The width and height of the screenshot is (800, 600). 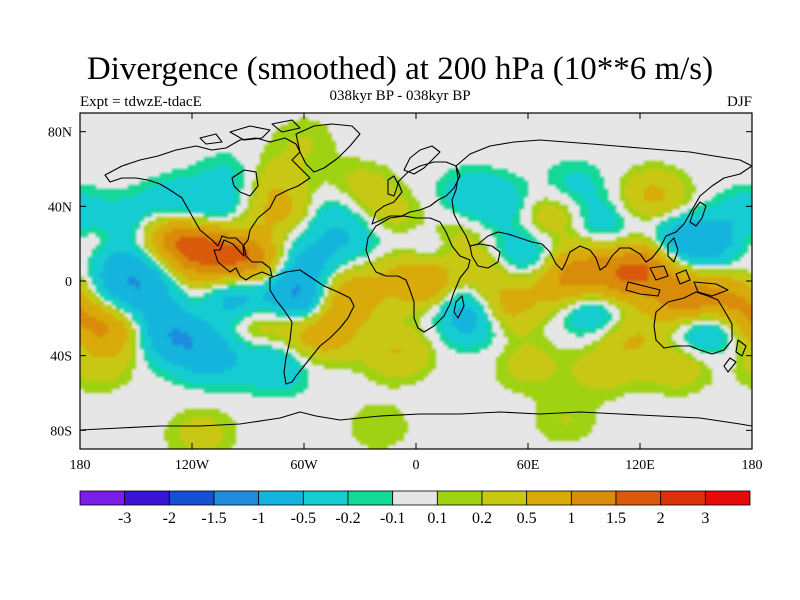 I want to click on coastline-arctic-islands, so click(x=250, y=132).